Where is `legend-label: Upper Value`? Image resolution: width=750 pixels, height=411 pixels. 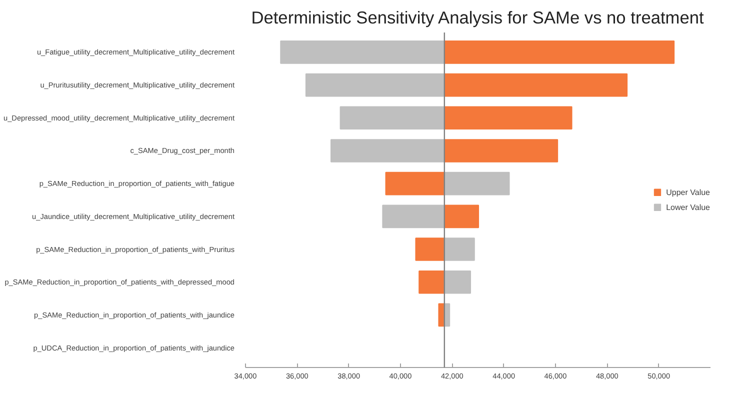 legend-label: Upper Value is located at coordinates (688, 192).